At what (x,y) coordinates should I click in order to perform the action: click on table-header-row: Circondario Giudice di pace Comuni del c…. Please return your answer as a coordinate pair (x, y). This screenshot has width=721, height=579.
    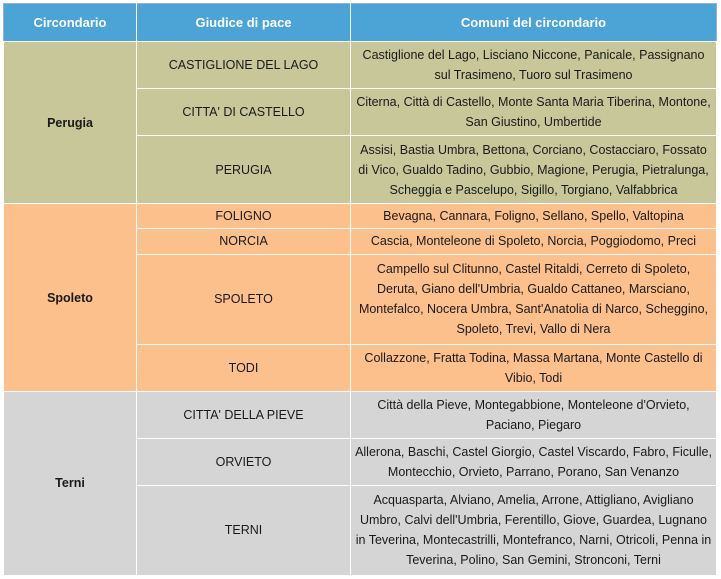
    Looking at the image, I should click on (360, 22).